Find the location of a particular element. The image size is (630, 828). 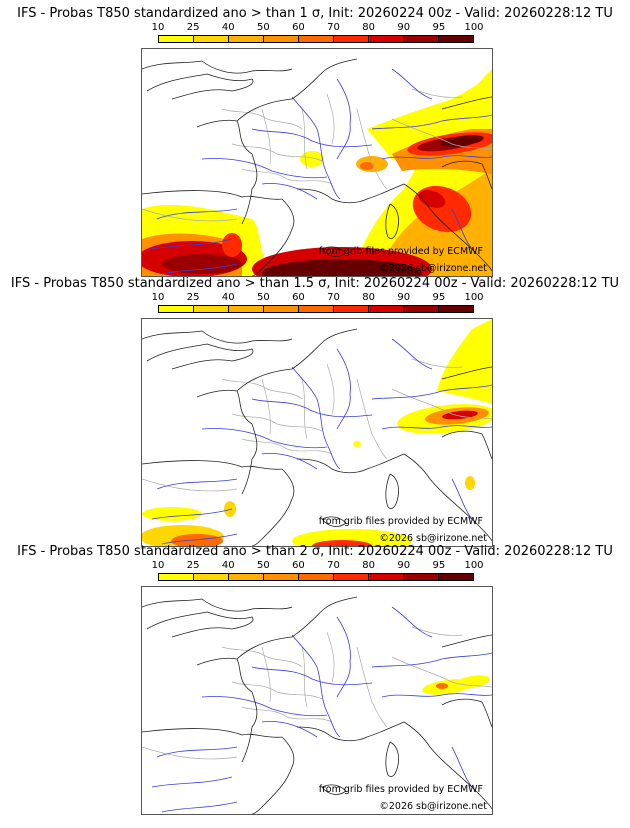

colorbar-tick-label: 80 is located at coordinates (369, 297).